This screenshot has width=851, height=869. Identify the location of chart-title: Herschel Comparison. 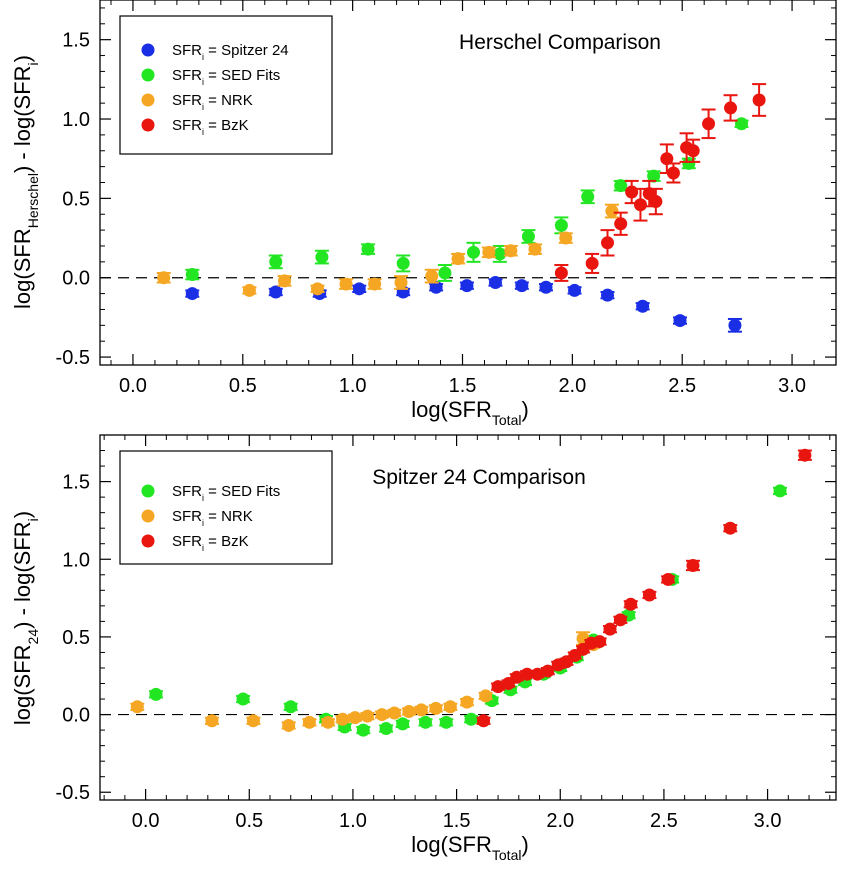
(560, 42).